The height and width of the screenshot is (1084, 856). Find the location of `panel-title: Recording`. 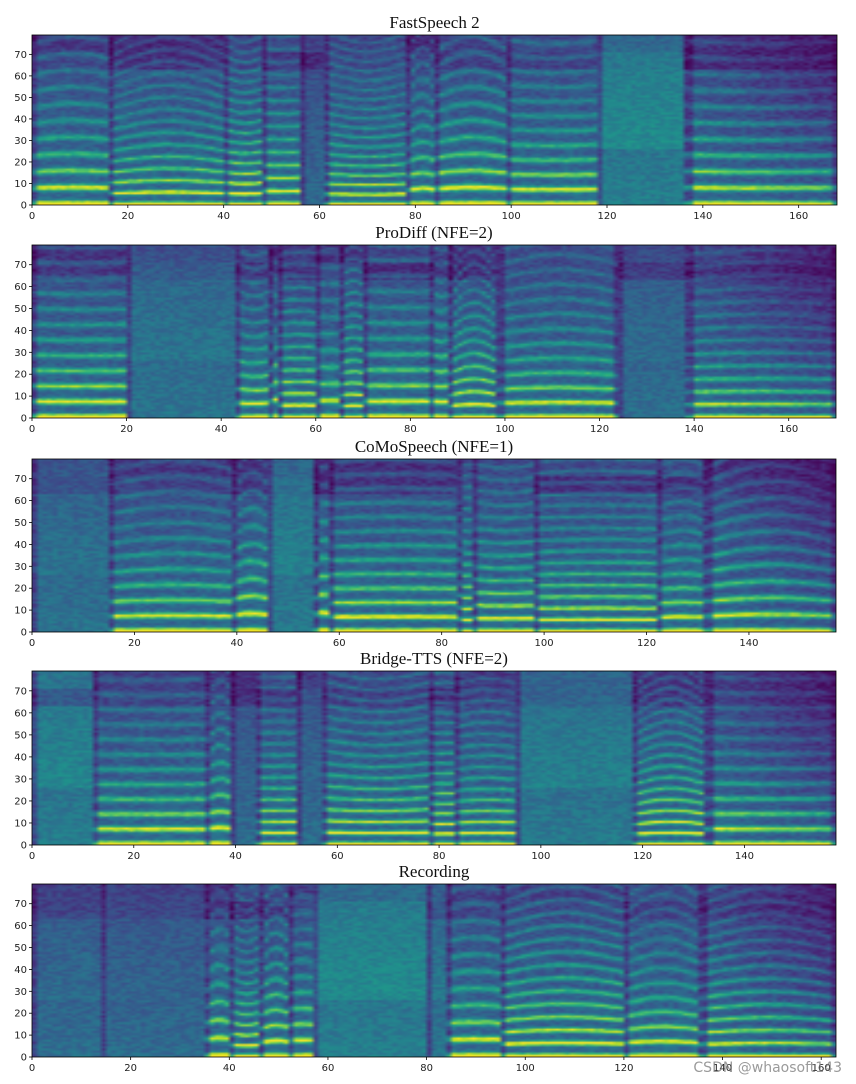

panel-title: Recording is located at coordinates (434, 871).